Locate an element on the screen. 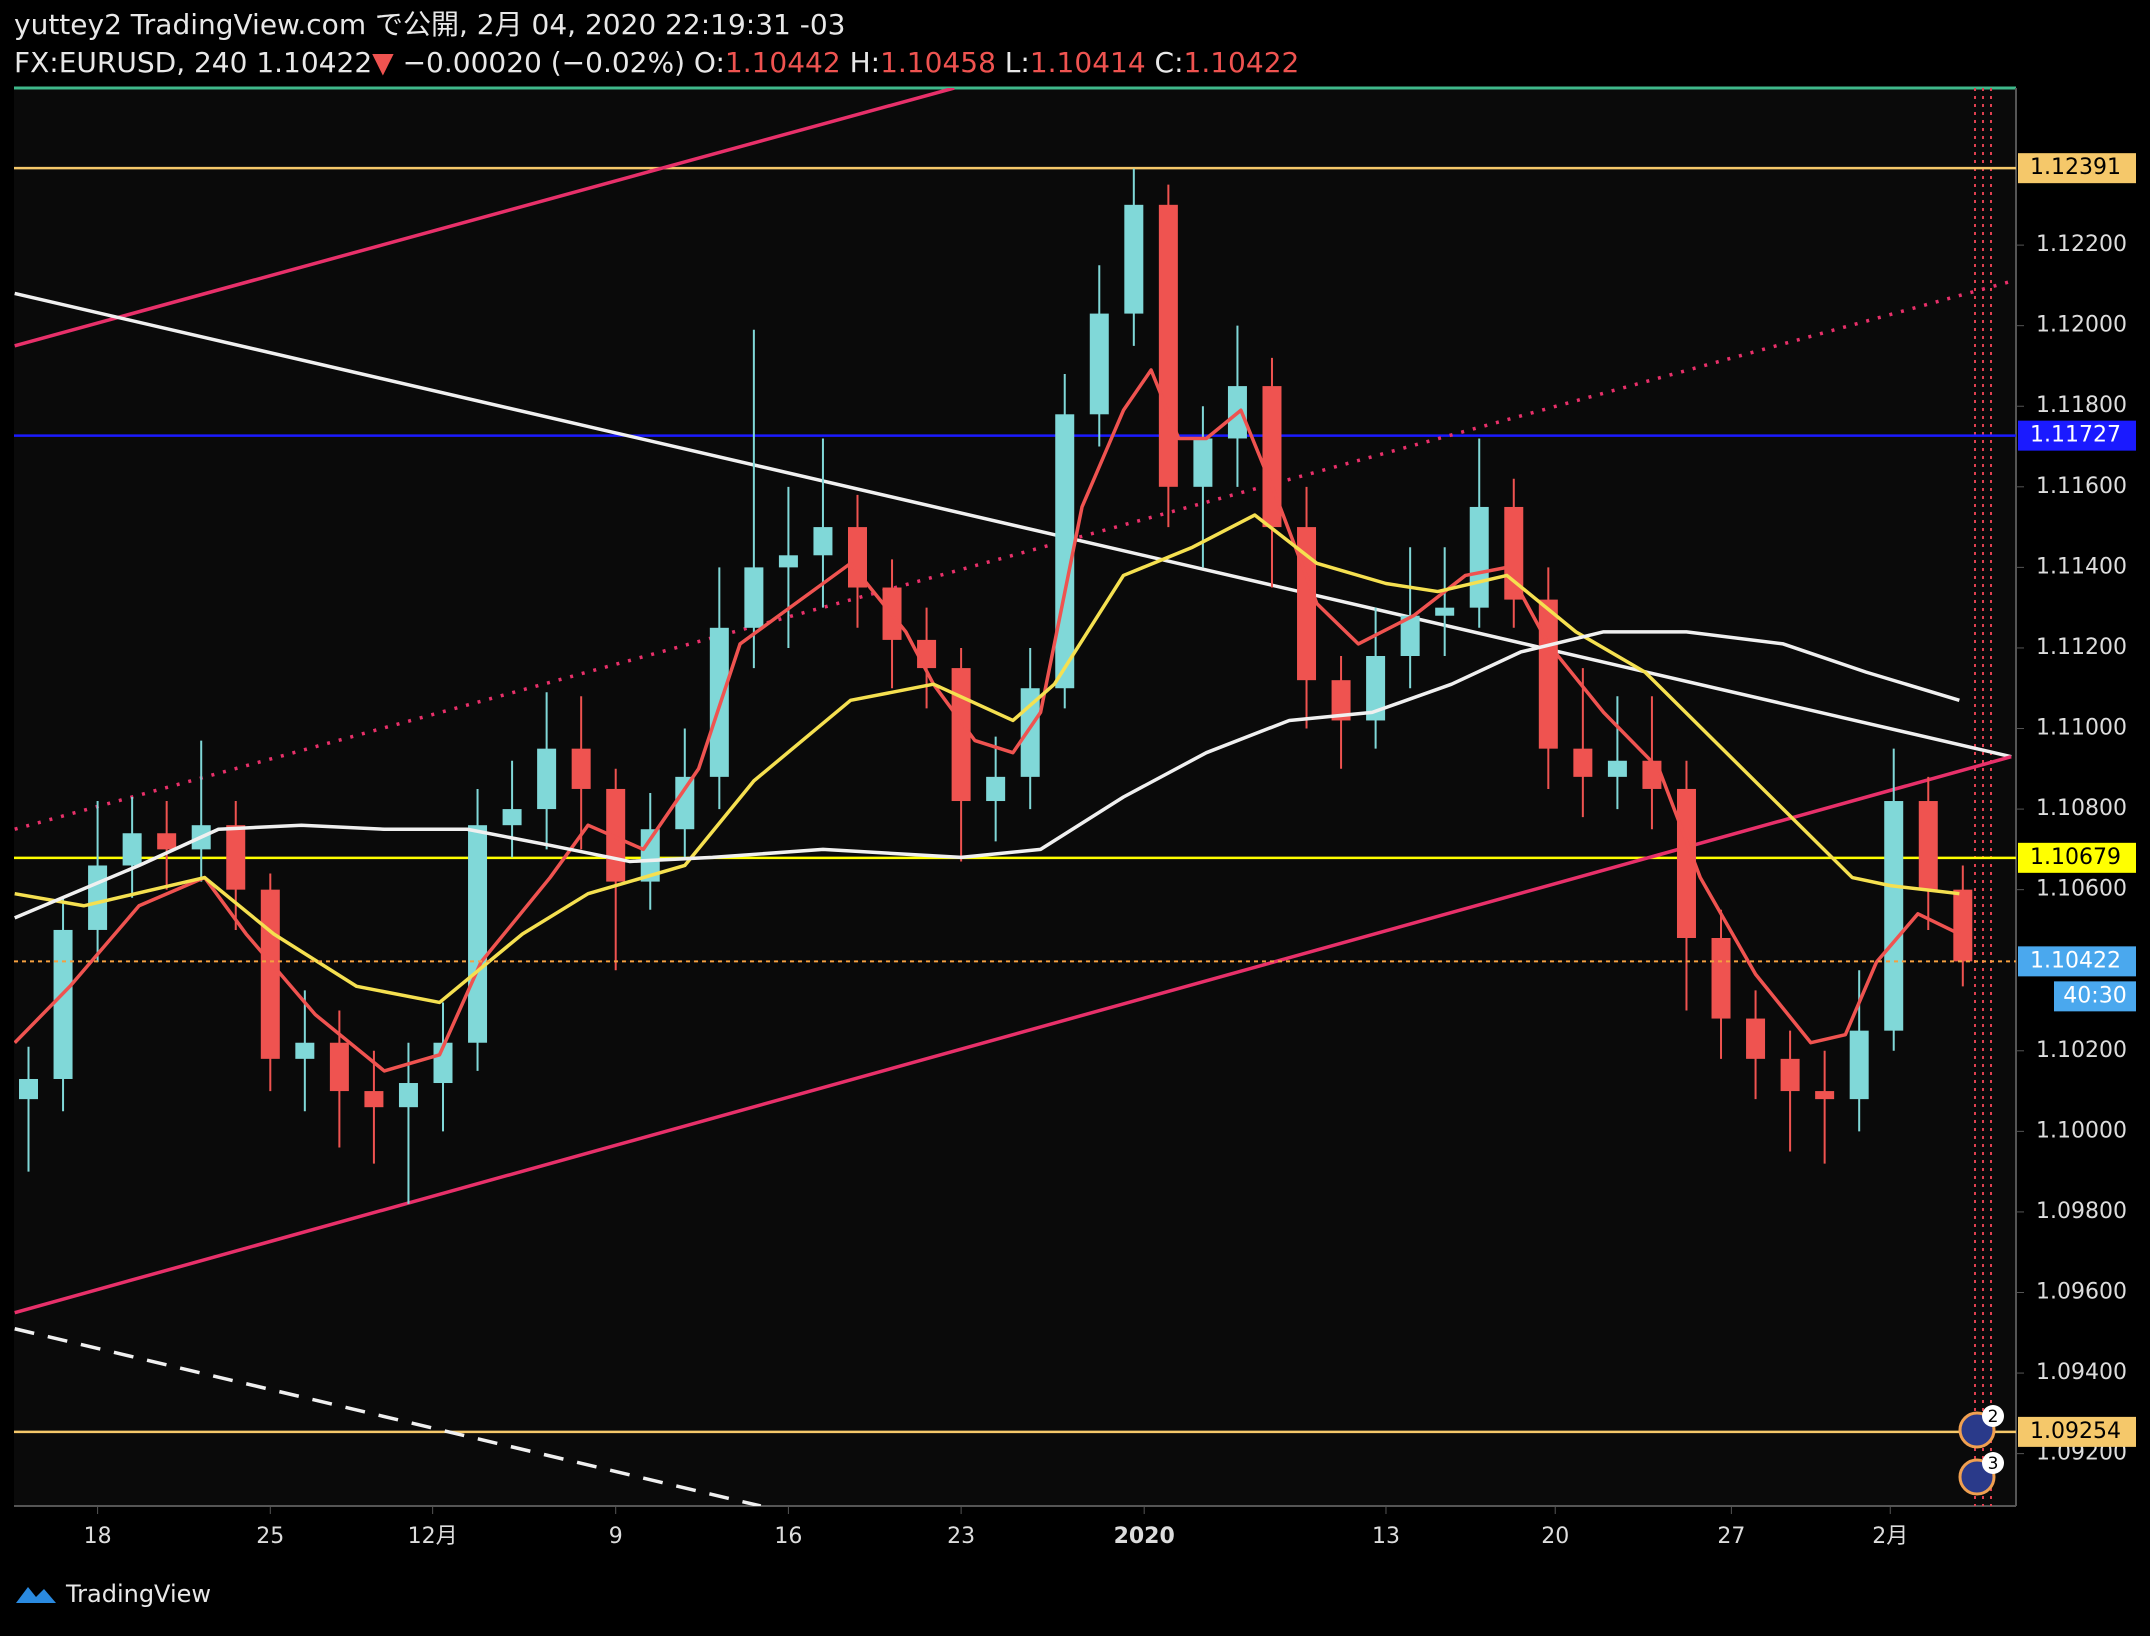 The width and height of the screenshot is (2150, 1636). ohlc-l-value: 1.10414 is located at coordinates (1087, 62).